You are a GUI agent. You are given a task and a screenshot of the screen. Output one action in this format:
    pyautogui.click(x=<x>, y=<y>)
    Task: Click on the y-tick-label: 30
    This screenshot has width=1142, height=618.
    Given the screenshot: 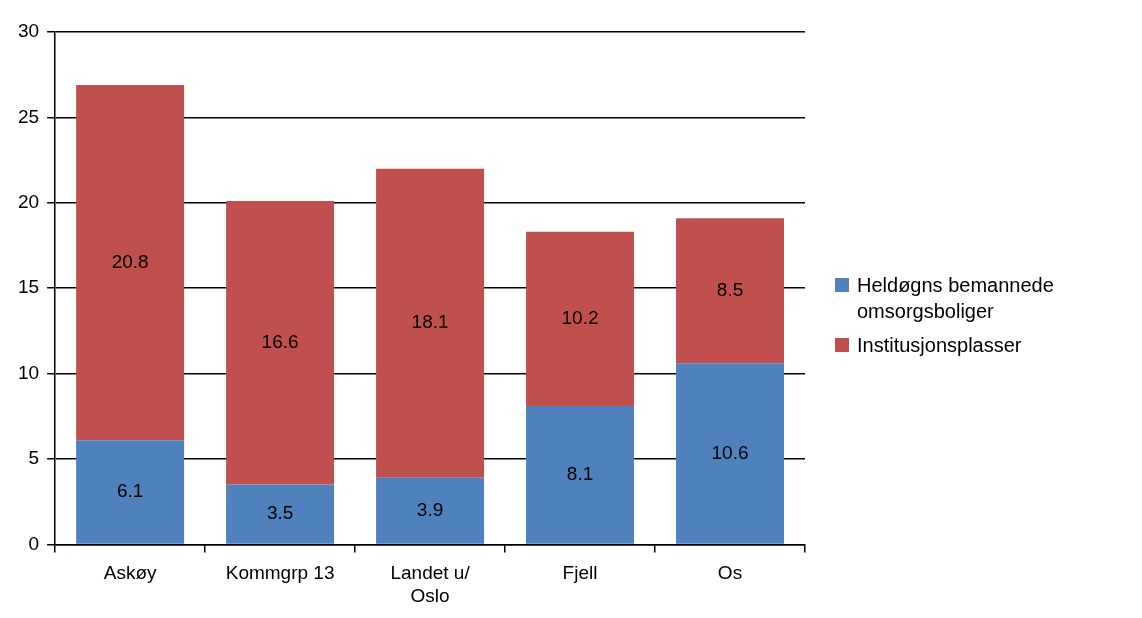 What is the action you would take?
    pyautogui.click(x=28, y=31)
    